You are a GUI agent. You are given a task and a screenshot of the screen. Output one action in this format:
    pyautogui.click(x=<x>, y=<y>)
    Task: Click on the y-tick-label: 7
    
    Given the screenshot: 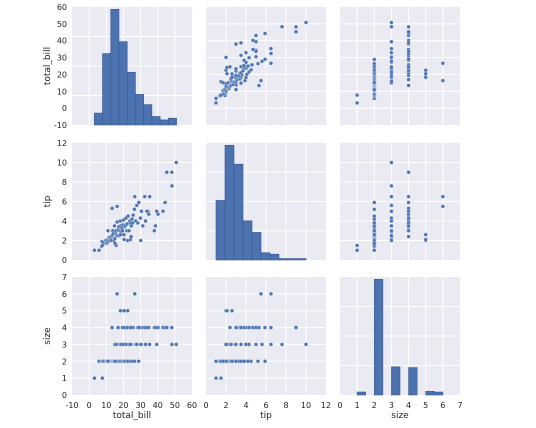 What is the action you would take?
    pyautogui.click(x=64, y=277)
    